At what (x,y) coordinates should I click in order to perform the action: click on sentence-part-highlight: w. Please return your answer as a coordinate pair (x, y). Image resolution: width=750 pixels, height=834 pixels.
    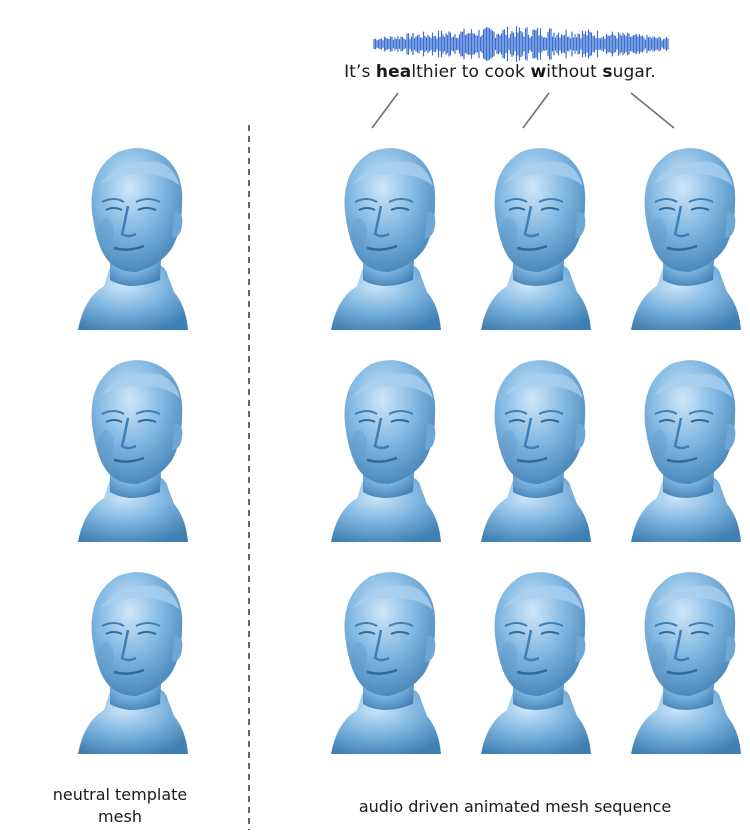
    Looking at the image, I should click on (538, 72).